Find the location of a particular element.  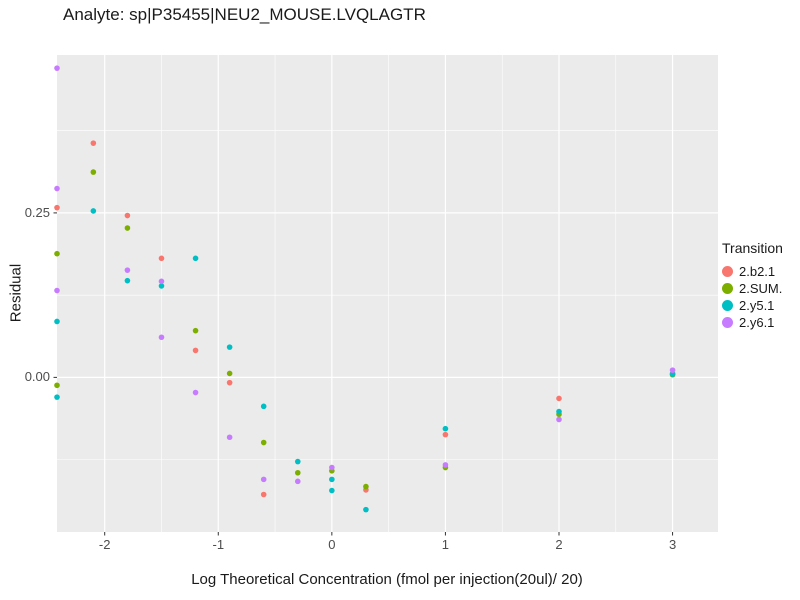

x-tick-label: -2 is located at coordinates (104, 544).